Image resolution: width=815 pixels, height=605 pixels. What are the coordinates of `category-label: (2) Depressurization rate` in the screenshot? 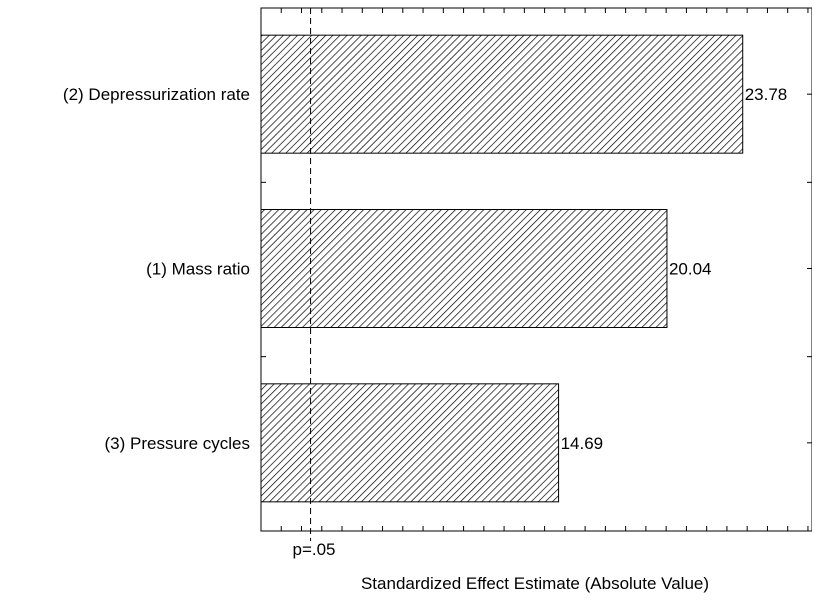 It's located at (156, 94).